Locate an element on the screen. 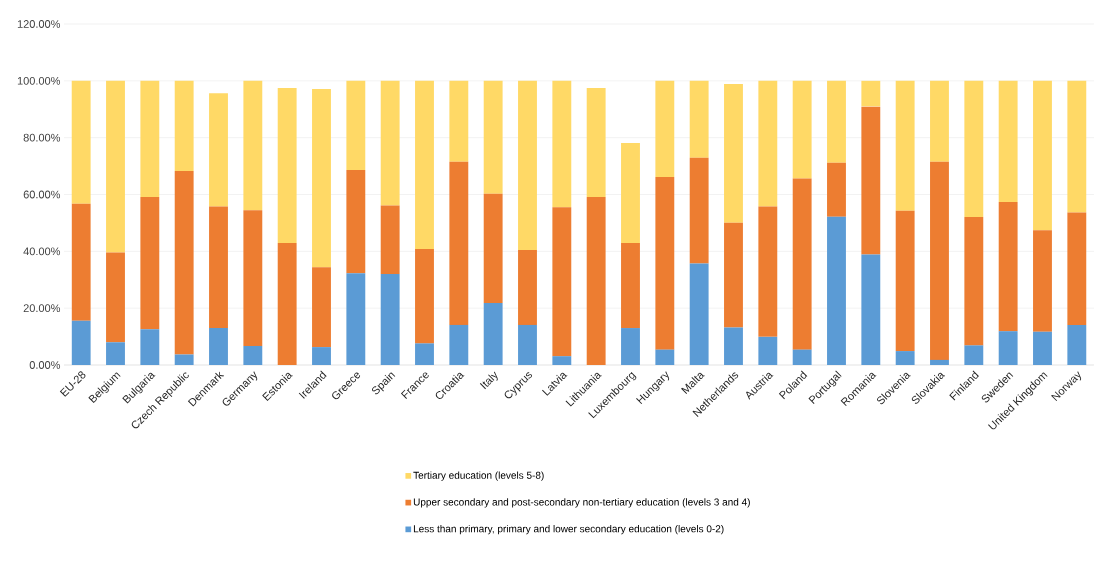  legend-label: Tertiary education (levels 5-8) is located at coordinates (478, 476).